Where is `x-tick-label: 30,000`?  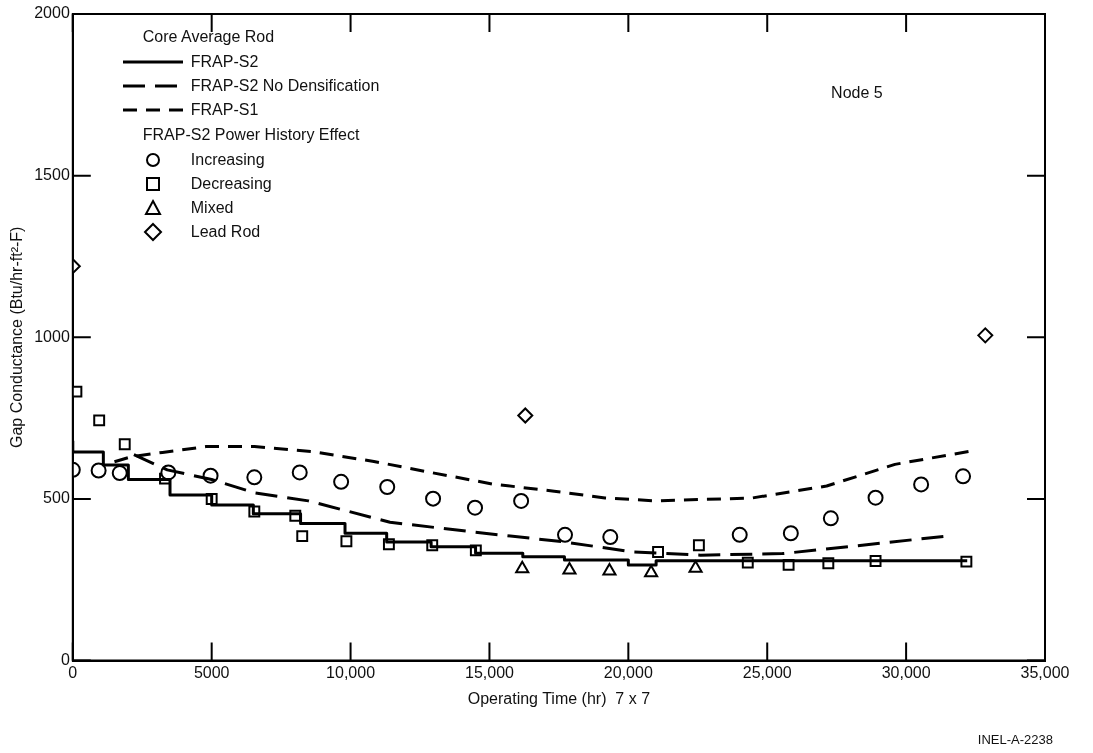
x-tick-label: 30,000 is located at coordinates (906, 672).